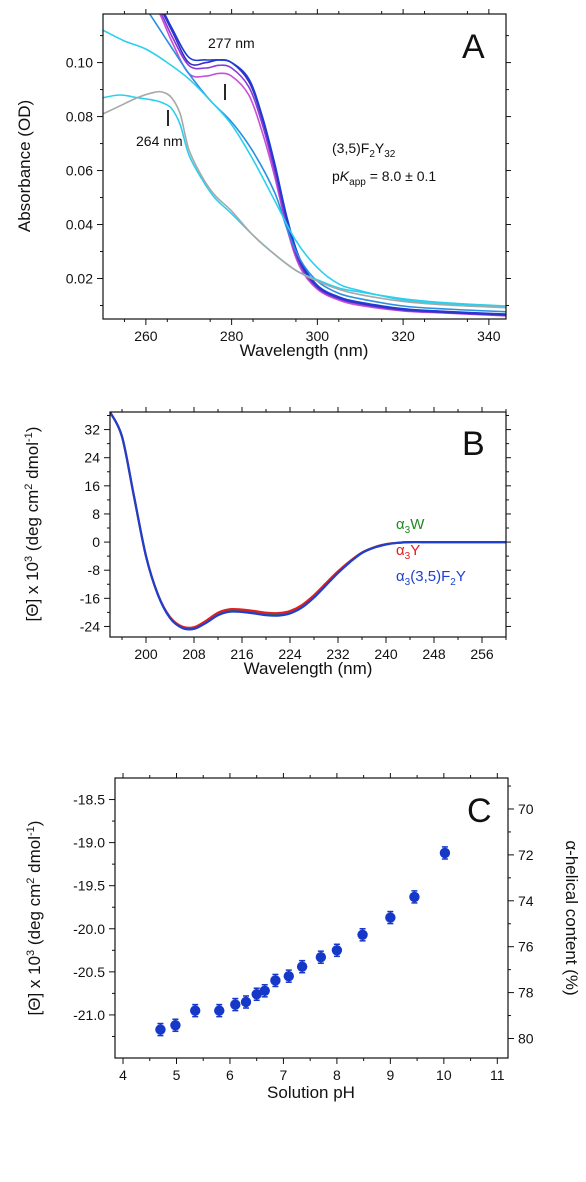 The height and width of the screenshot is (1182, 586). Describe the element at coordinates (497, 1075) in the screenshot. I see `x-tick-label: 11` at that location.